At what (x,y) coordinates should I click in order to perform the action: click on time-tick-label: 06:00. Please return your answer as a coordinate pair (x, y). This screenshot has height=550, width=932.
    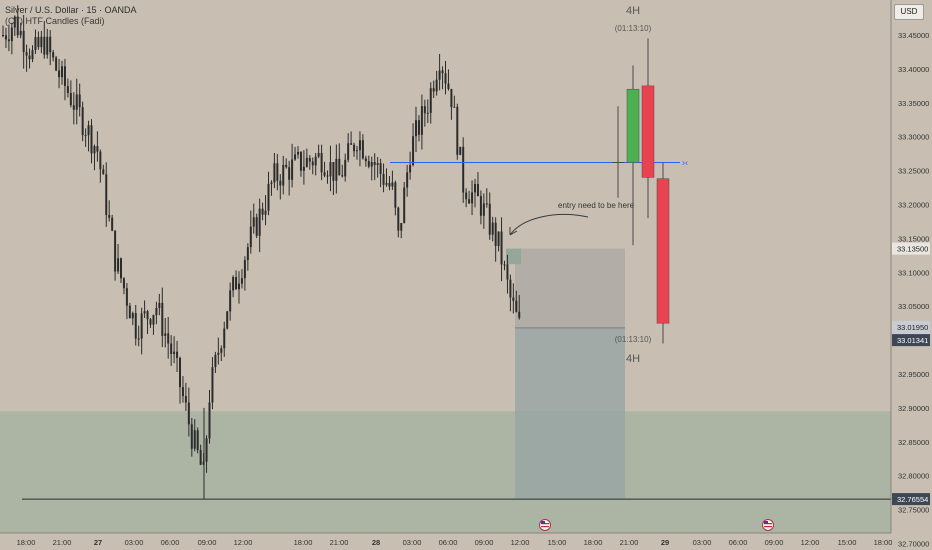
    Looking at the image, I should click on (448, 542).